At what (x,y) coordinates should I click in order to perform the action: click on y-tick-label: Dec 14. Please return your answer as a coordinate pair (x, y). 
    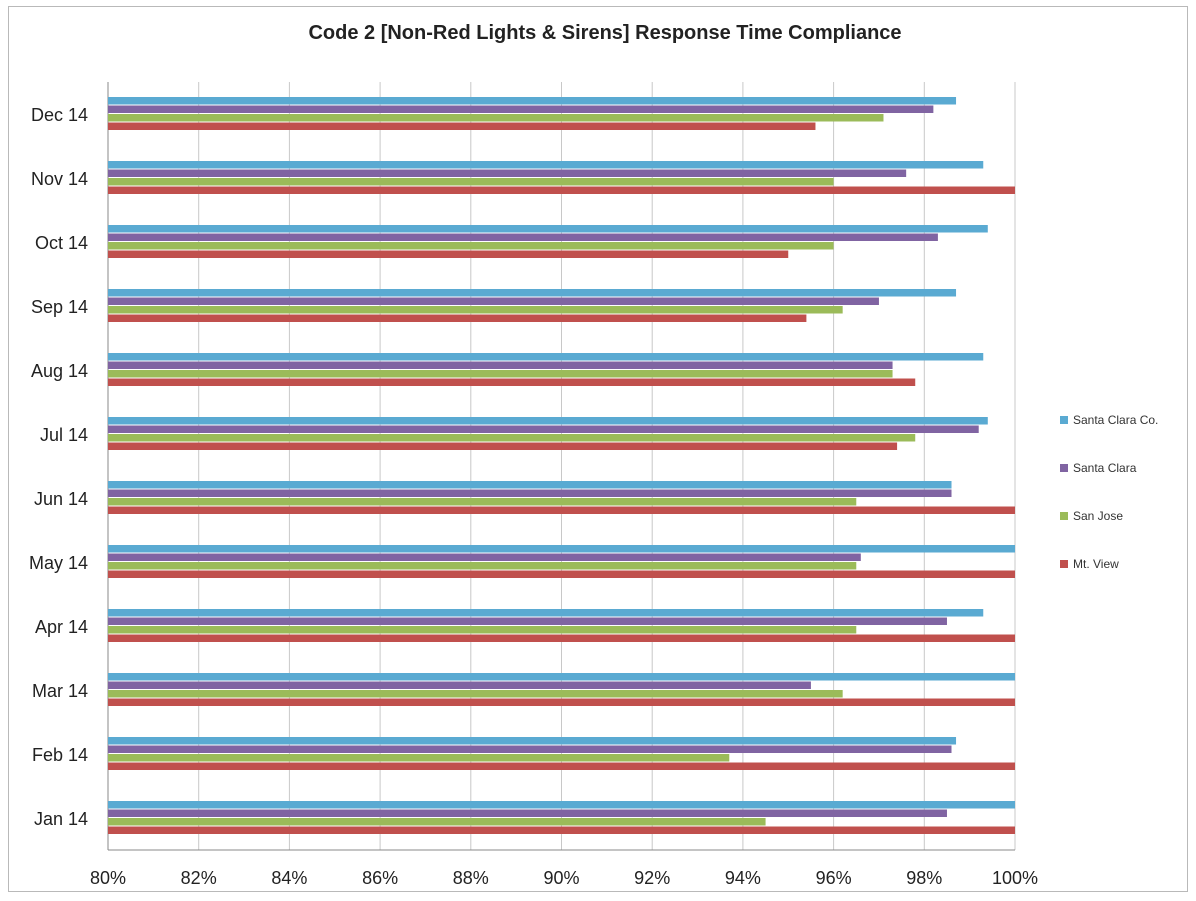
    Looking at the image, I should click on (59, 115).